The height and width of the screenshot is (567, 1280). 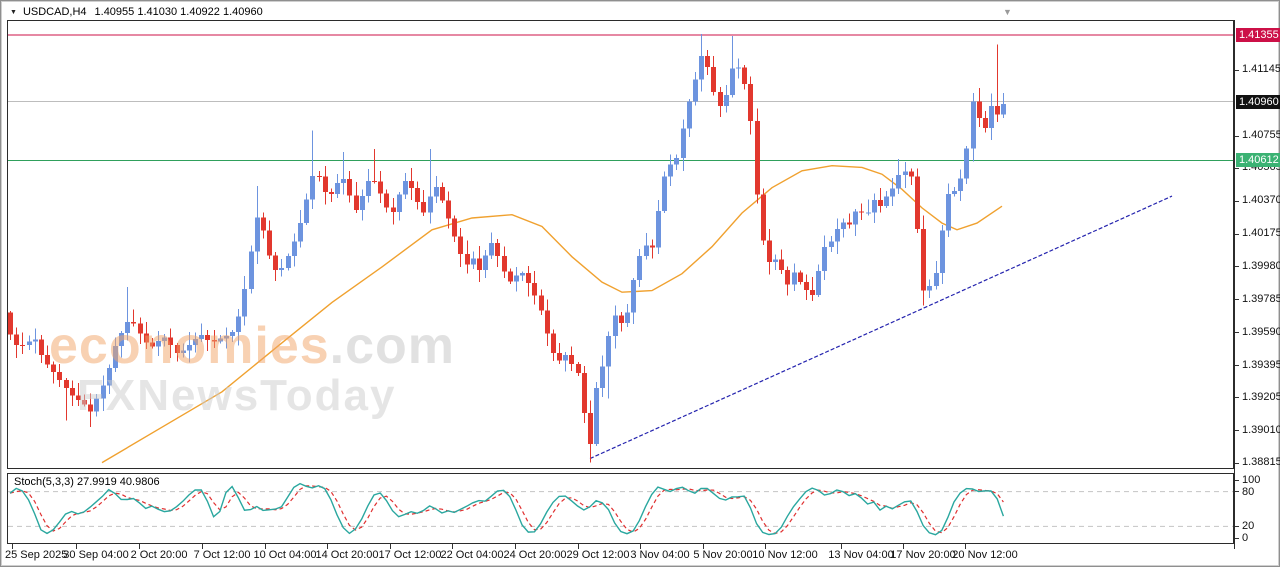 What do you see at coordinates (1245, 538) in the screenshot?
I see `stoch-axis-label: 0` at bounding box center [1245, 538].